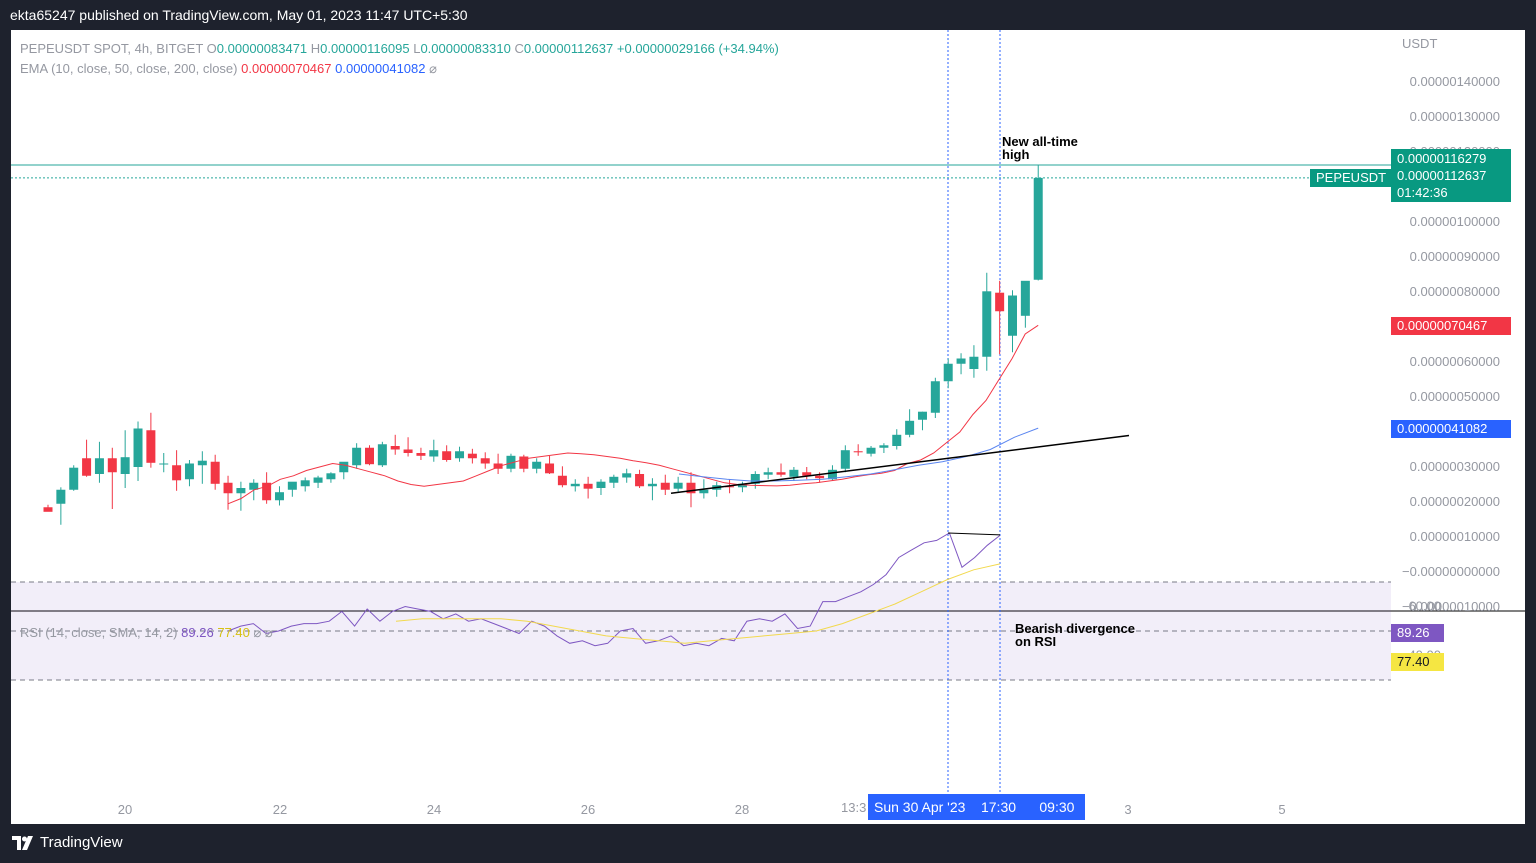  What do you see at coordinates (768, 843) in the screenshot?
I see `footer: TradingView` at bounding box center [768, 843].